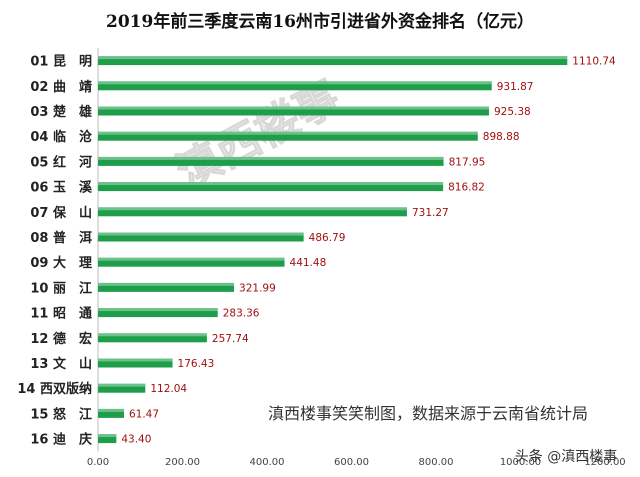  What do you see at coordinates (351, 462) in the screenshot?
I see `x-tick-label: 600.00` at bounding box center [351, 462].